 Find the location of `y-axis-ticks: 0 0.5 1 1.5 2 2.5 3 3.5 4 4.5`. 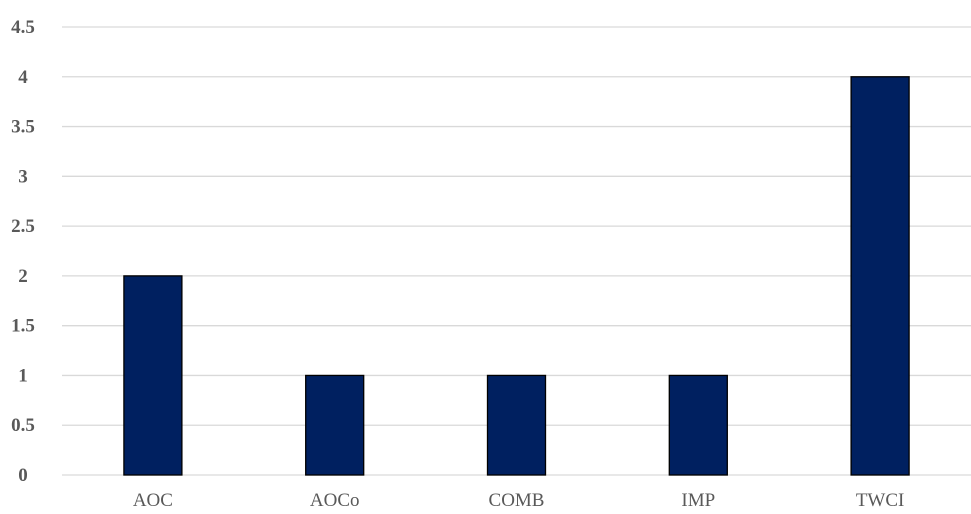

y-axis-ticks: 0 0.5 1 1.5 2 2.5 3 3.5 4 4.5 is located at coordinates (23, 251).